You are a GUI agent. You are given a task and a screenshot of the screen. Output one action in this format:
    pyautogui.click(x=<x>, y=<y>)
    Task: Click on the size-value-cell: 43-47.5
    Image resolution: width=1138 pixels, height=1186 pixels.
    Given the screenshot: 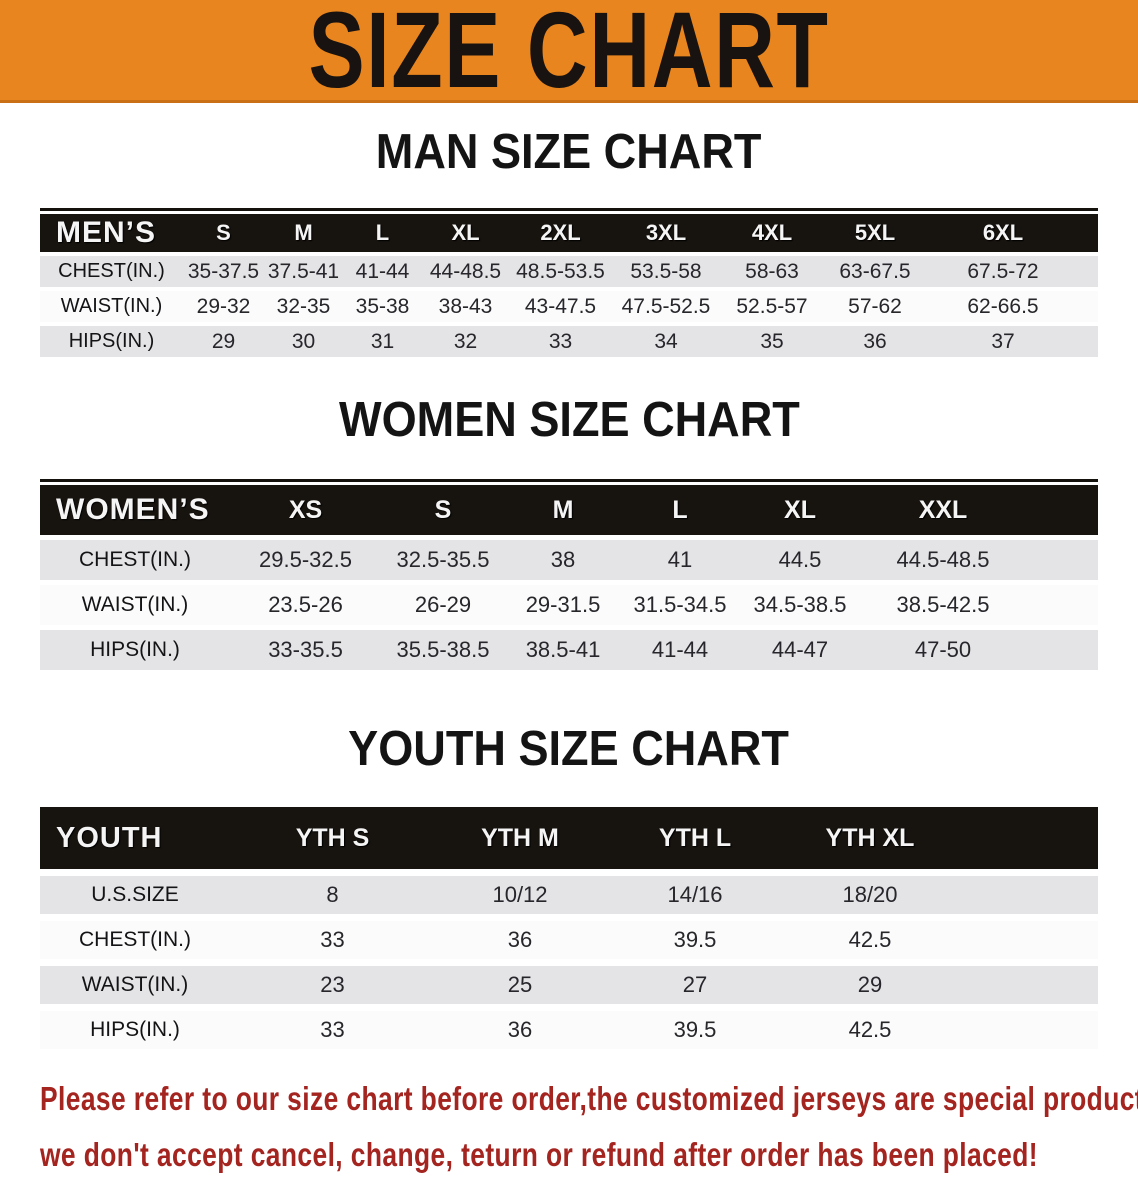 What is the action you would take?
    pyautogui.click(x=560, y=306)
    